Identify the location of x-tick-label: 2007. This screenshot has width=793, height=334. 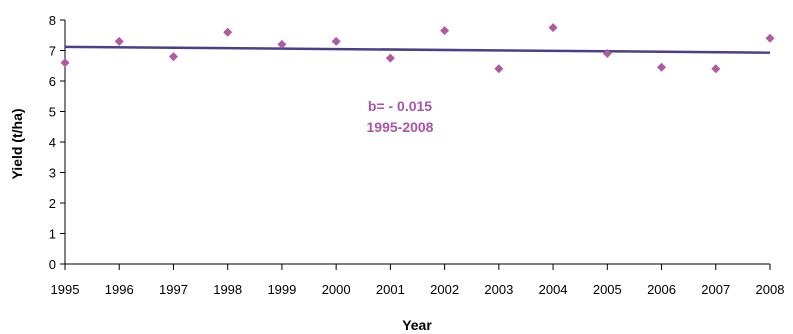
(715, 289).